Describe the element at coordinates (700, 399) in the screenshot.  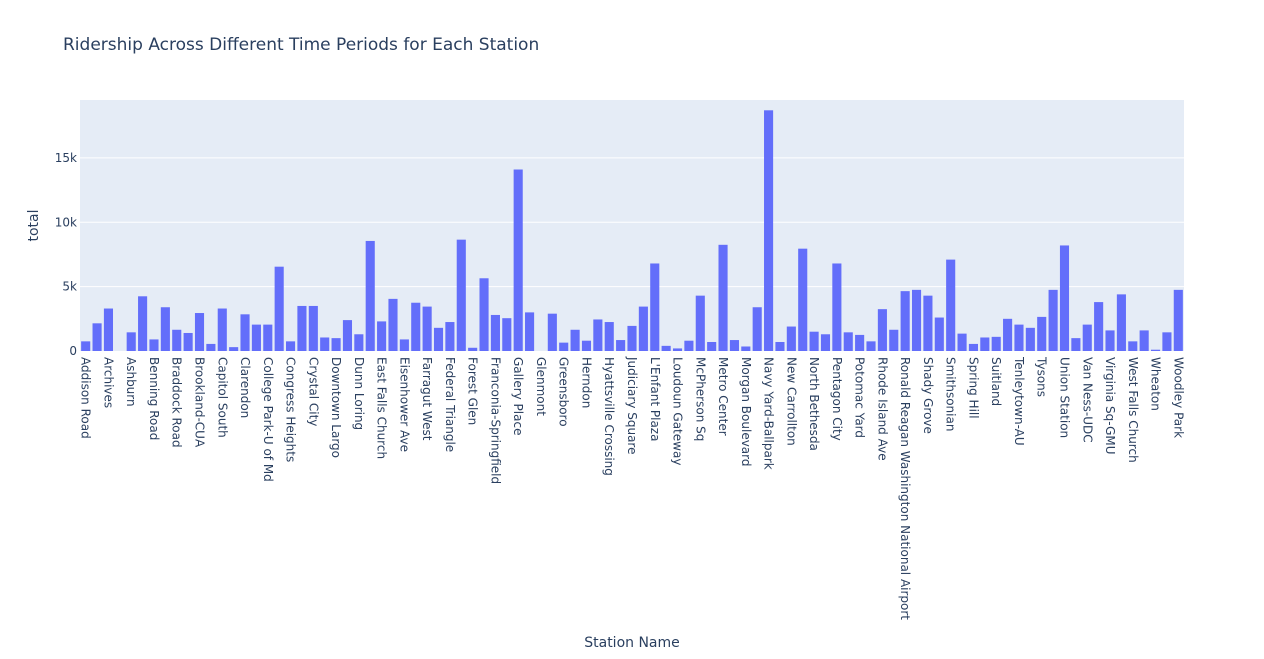
I see `x-tick-label: McPherson Sq` at that location.